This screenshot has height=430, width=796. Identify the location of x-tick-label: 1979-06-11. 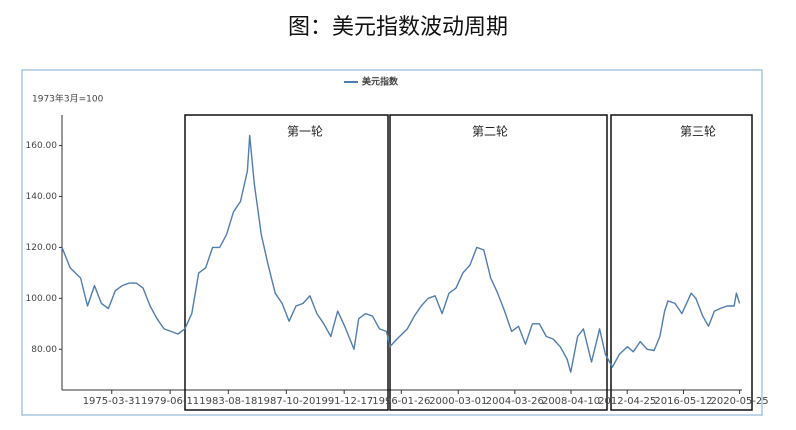
(170, 401).